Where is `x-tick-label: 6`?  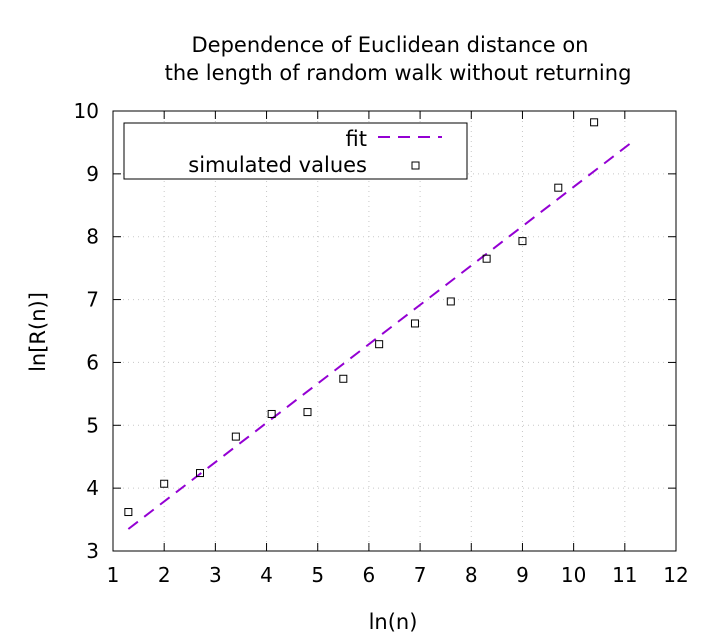
x-tick-label: 6 is located at coordinates (369, 575).